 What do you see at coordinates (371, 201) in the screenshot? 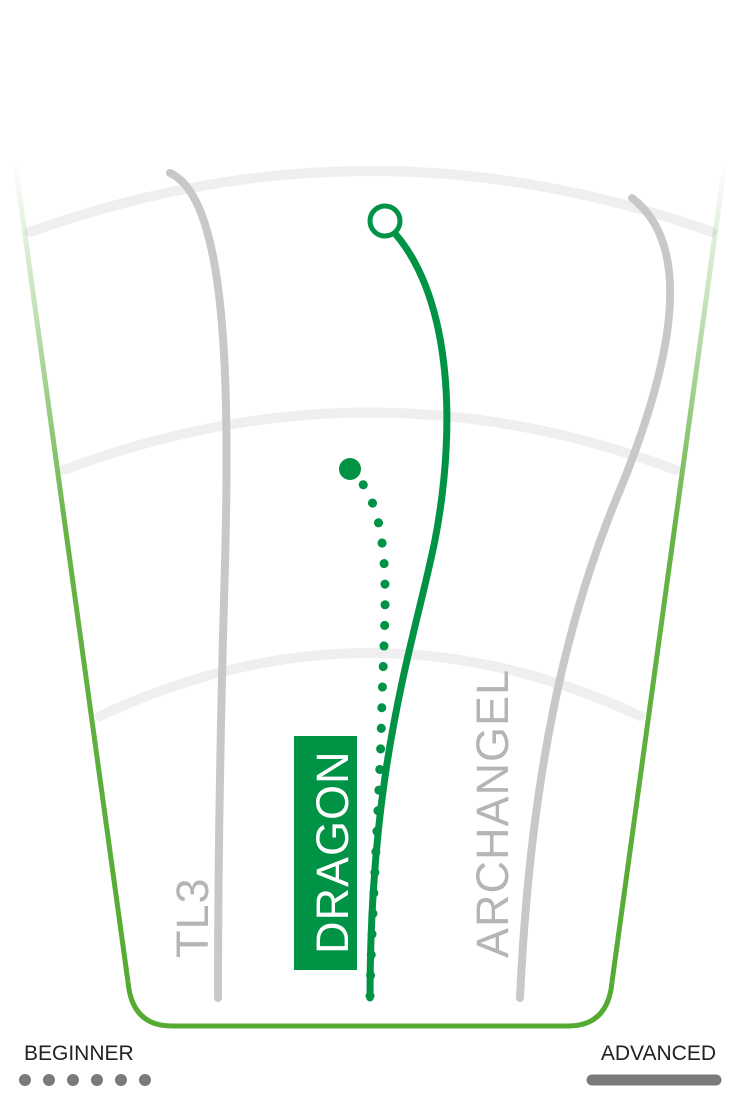
I see `distance-ring-top` at bounding box center [371, 201].